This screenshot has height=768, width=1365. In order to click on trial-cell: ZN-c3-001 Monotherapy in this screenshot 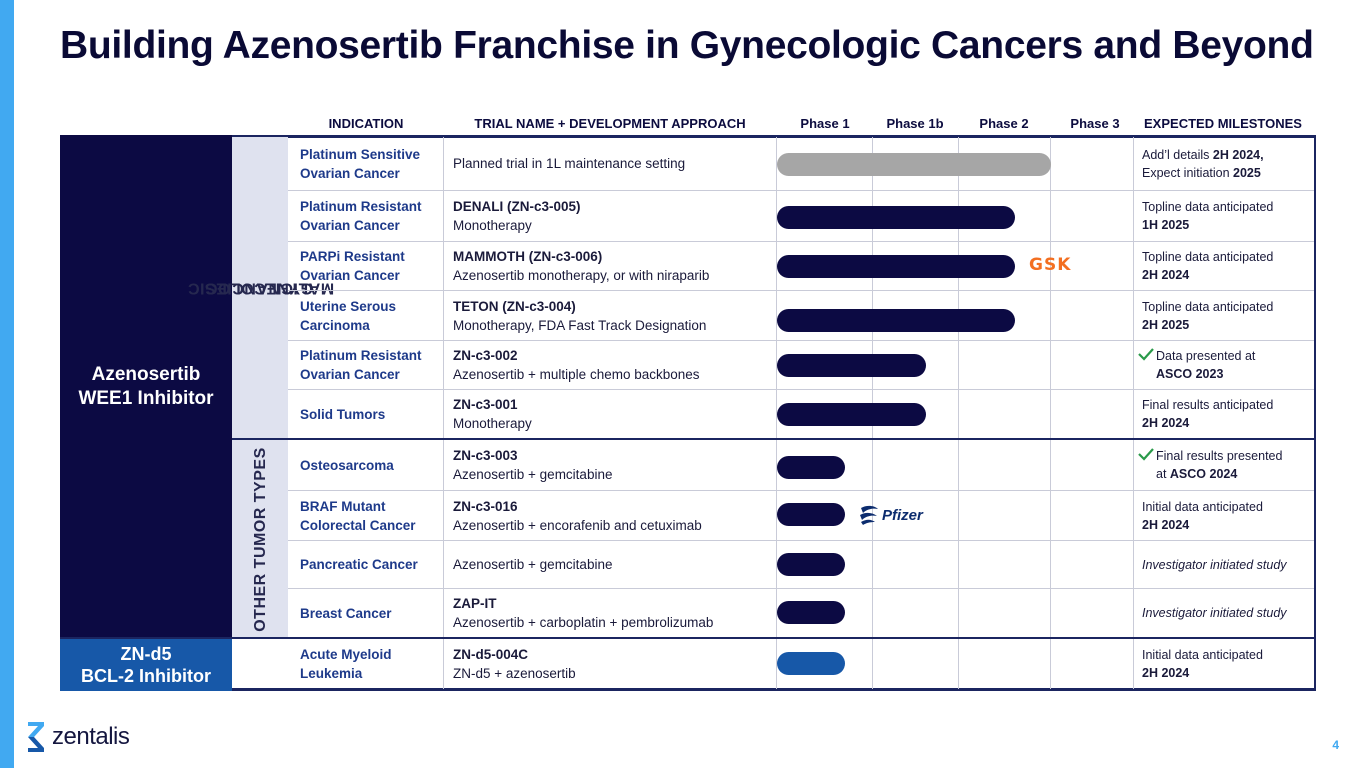, I will do `click(492, 414)`.